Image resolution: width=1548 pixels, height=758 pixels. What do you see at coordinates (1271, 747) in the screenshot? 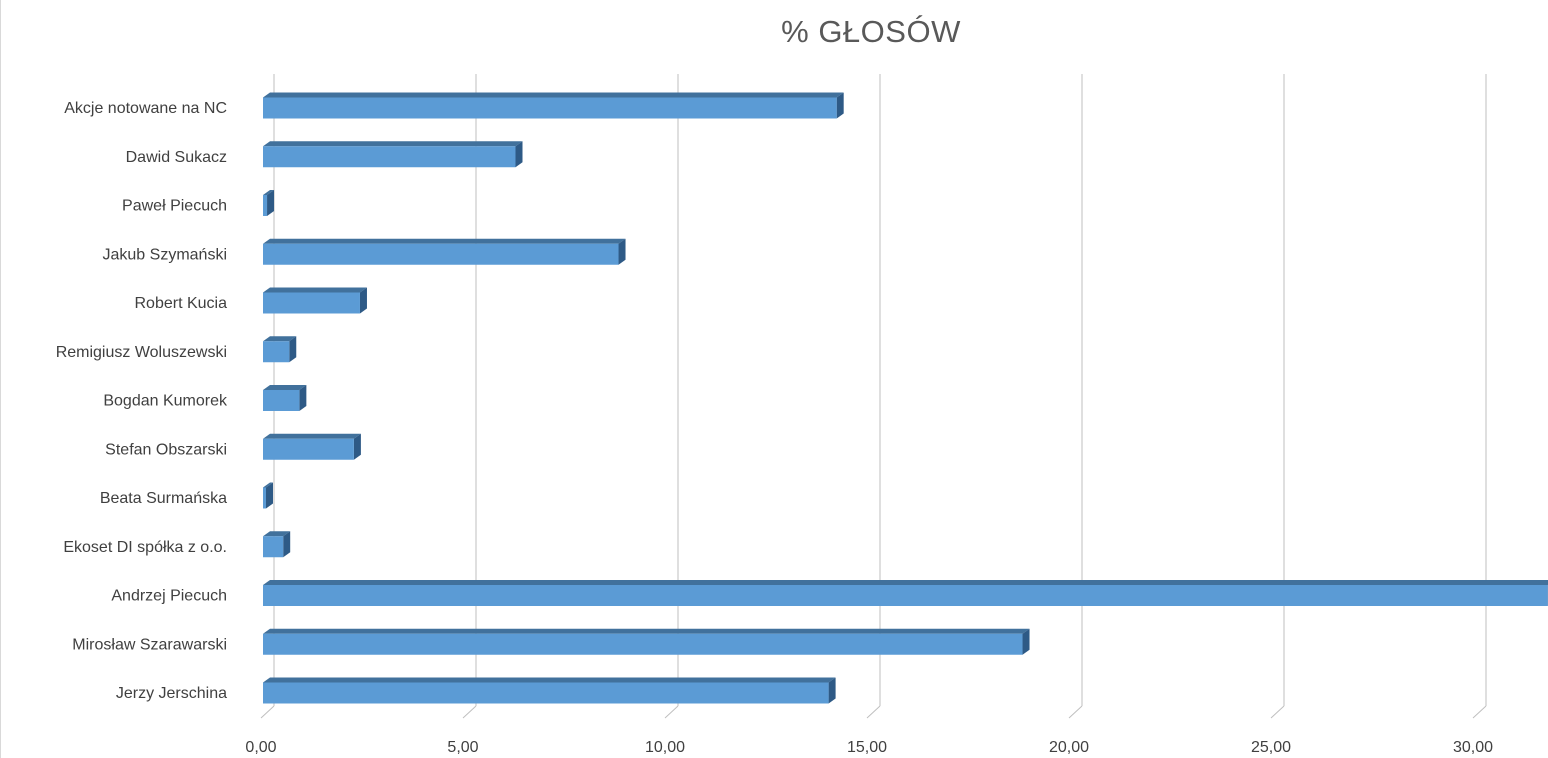
I see `x-tick-label: 25,00` at bounding box center [1271, 747].